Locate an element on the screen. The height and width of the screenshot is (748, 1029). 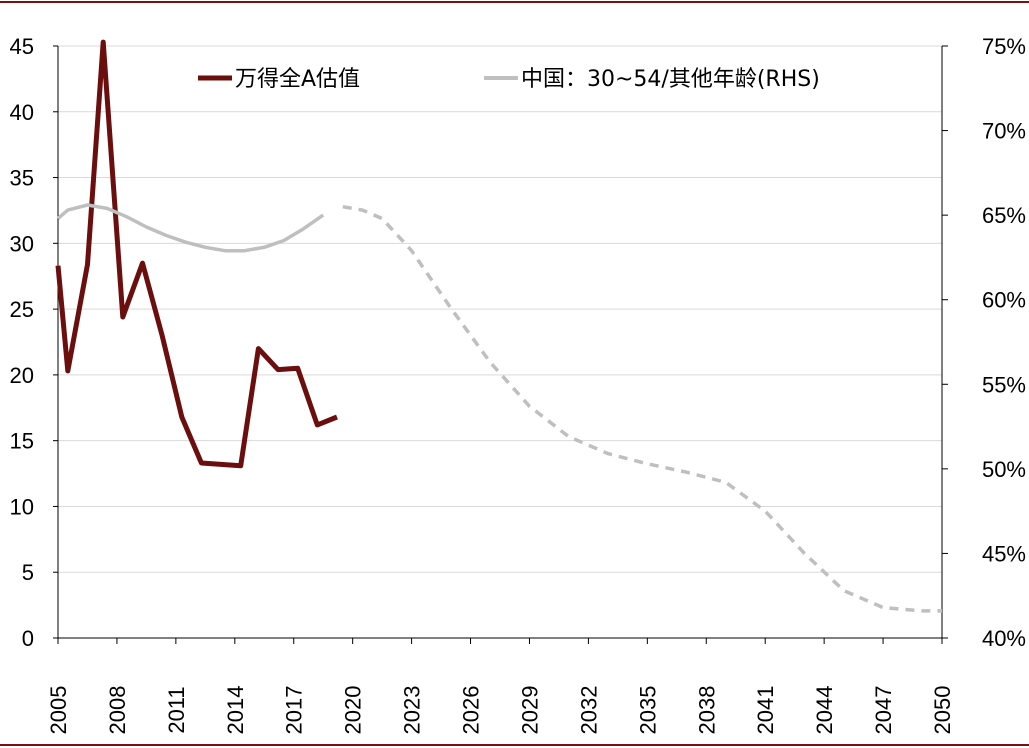
x-tick-label: 2014 is located at coordinates (235, 710).